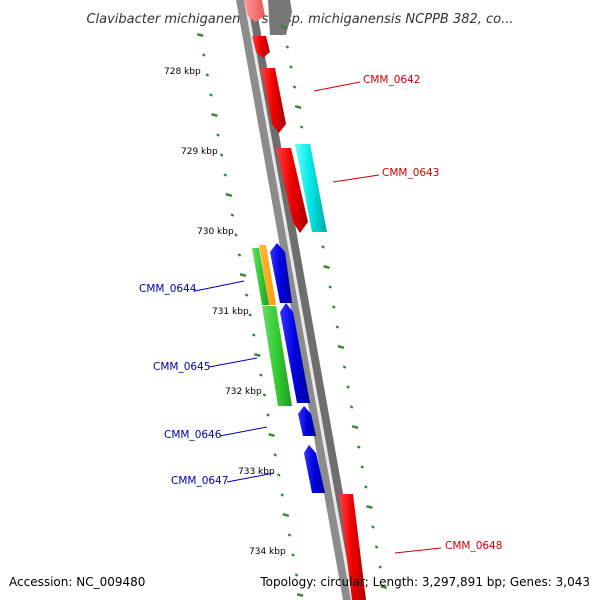 The width and height of the screenshot is (600, 600). I want to click on gene-label-cmm-0647: CMM_0647, so click(199, 481).